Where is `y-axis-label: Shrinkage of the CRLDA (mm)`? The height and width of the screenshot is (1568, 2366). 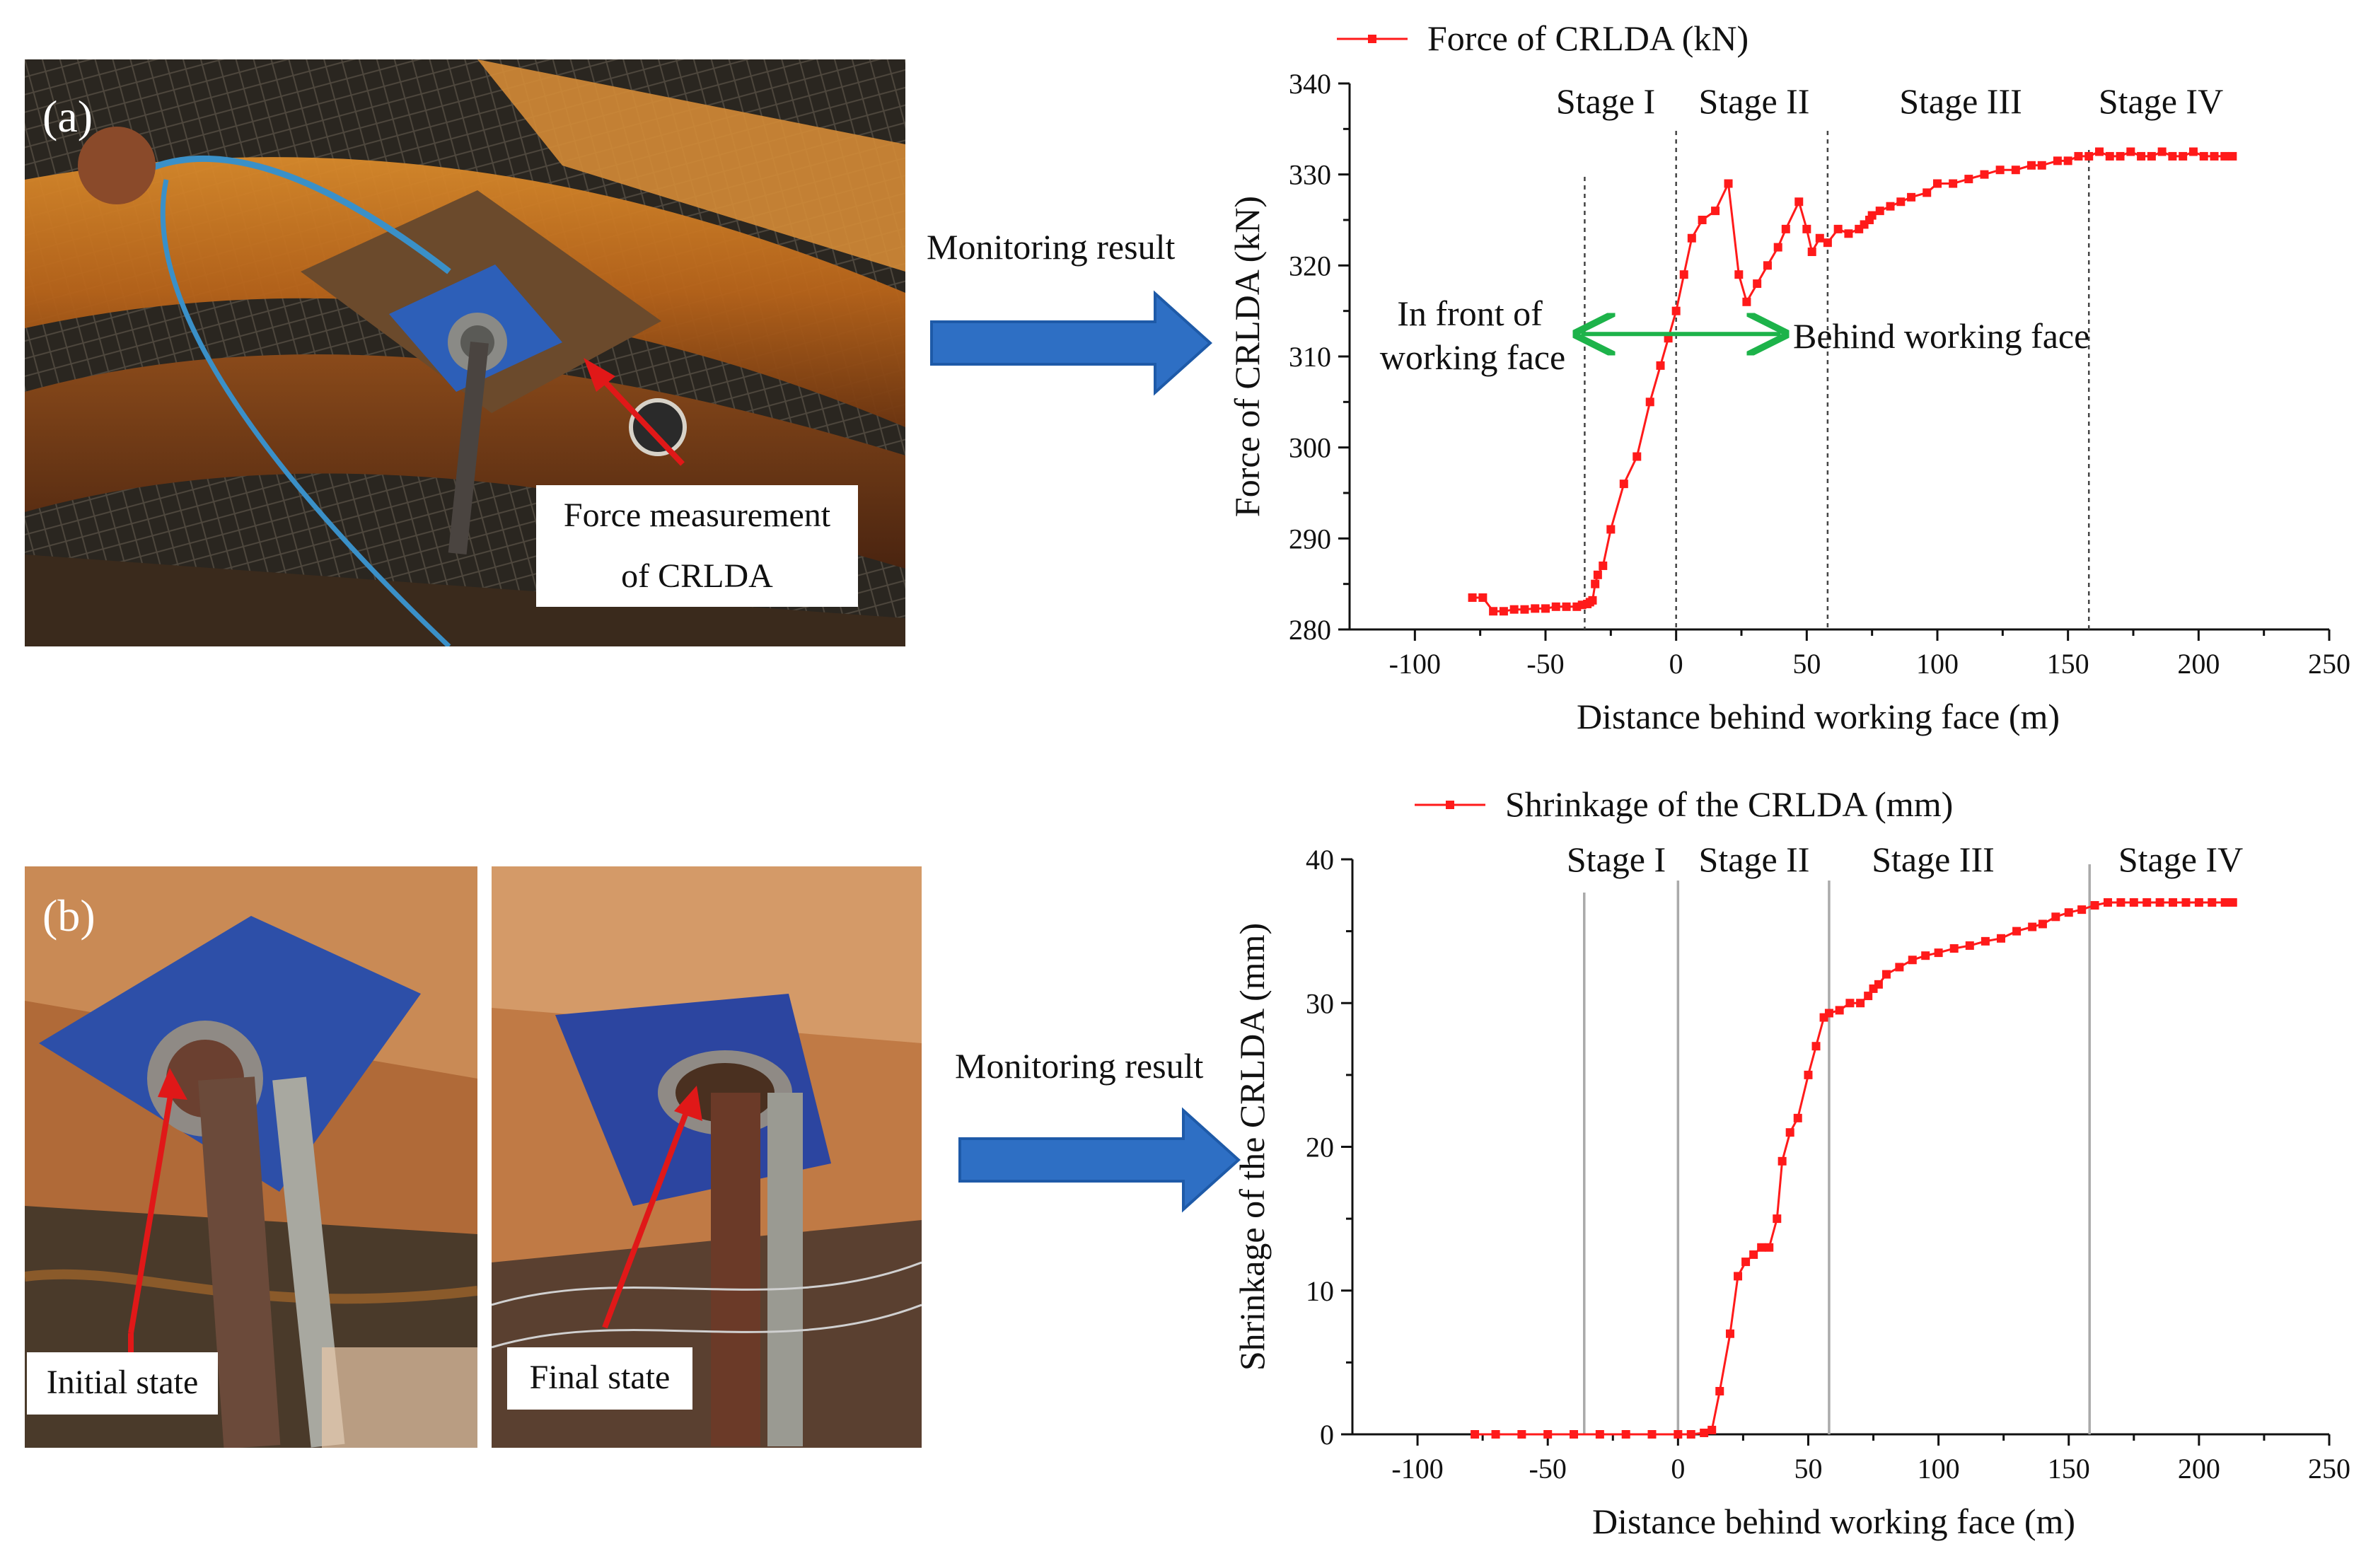
y-axis-label: Shrinkage of the CRLDA (mm) is located at coordinates (1252, 1147).